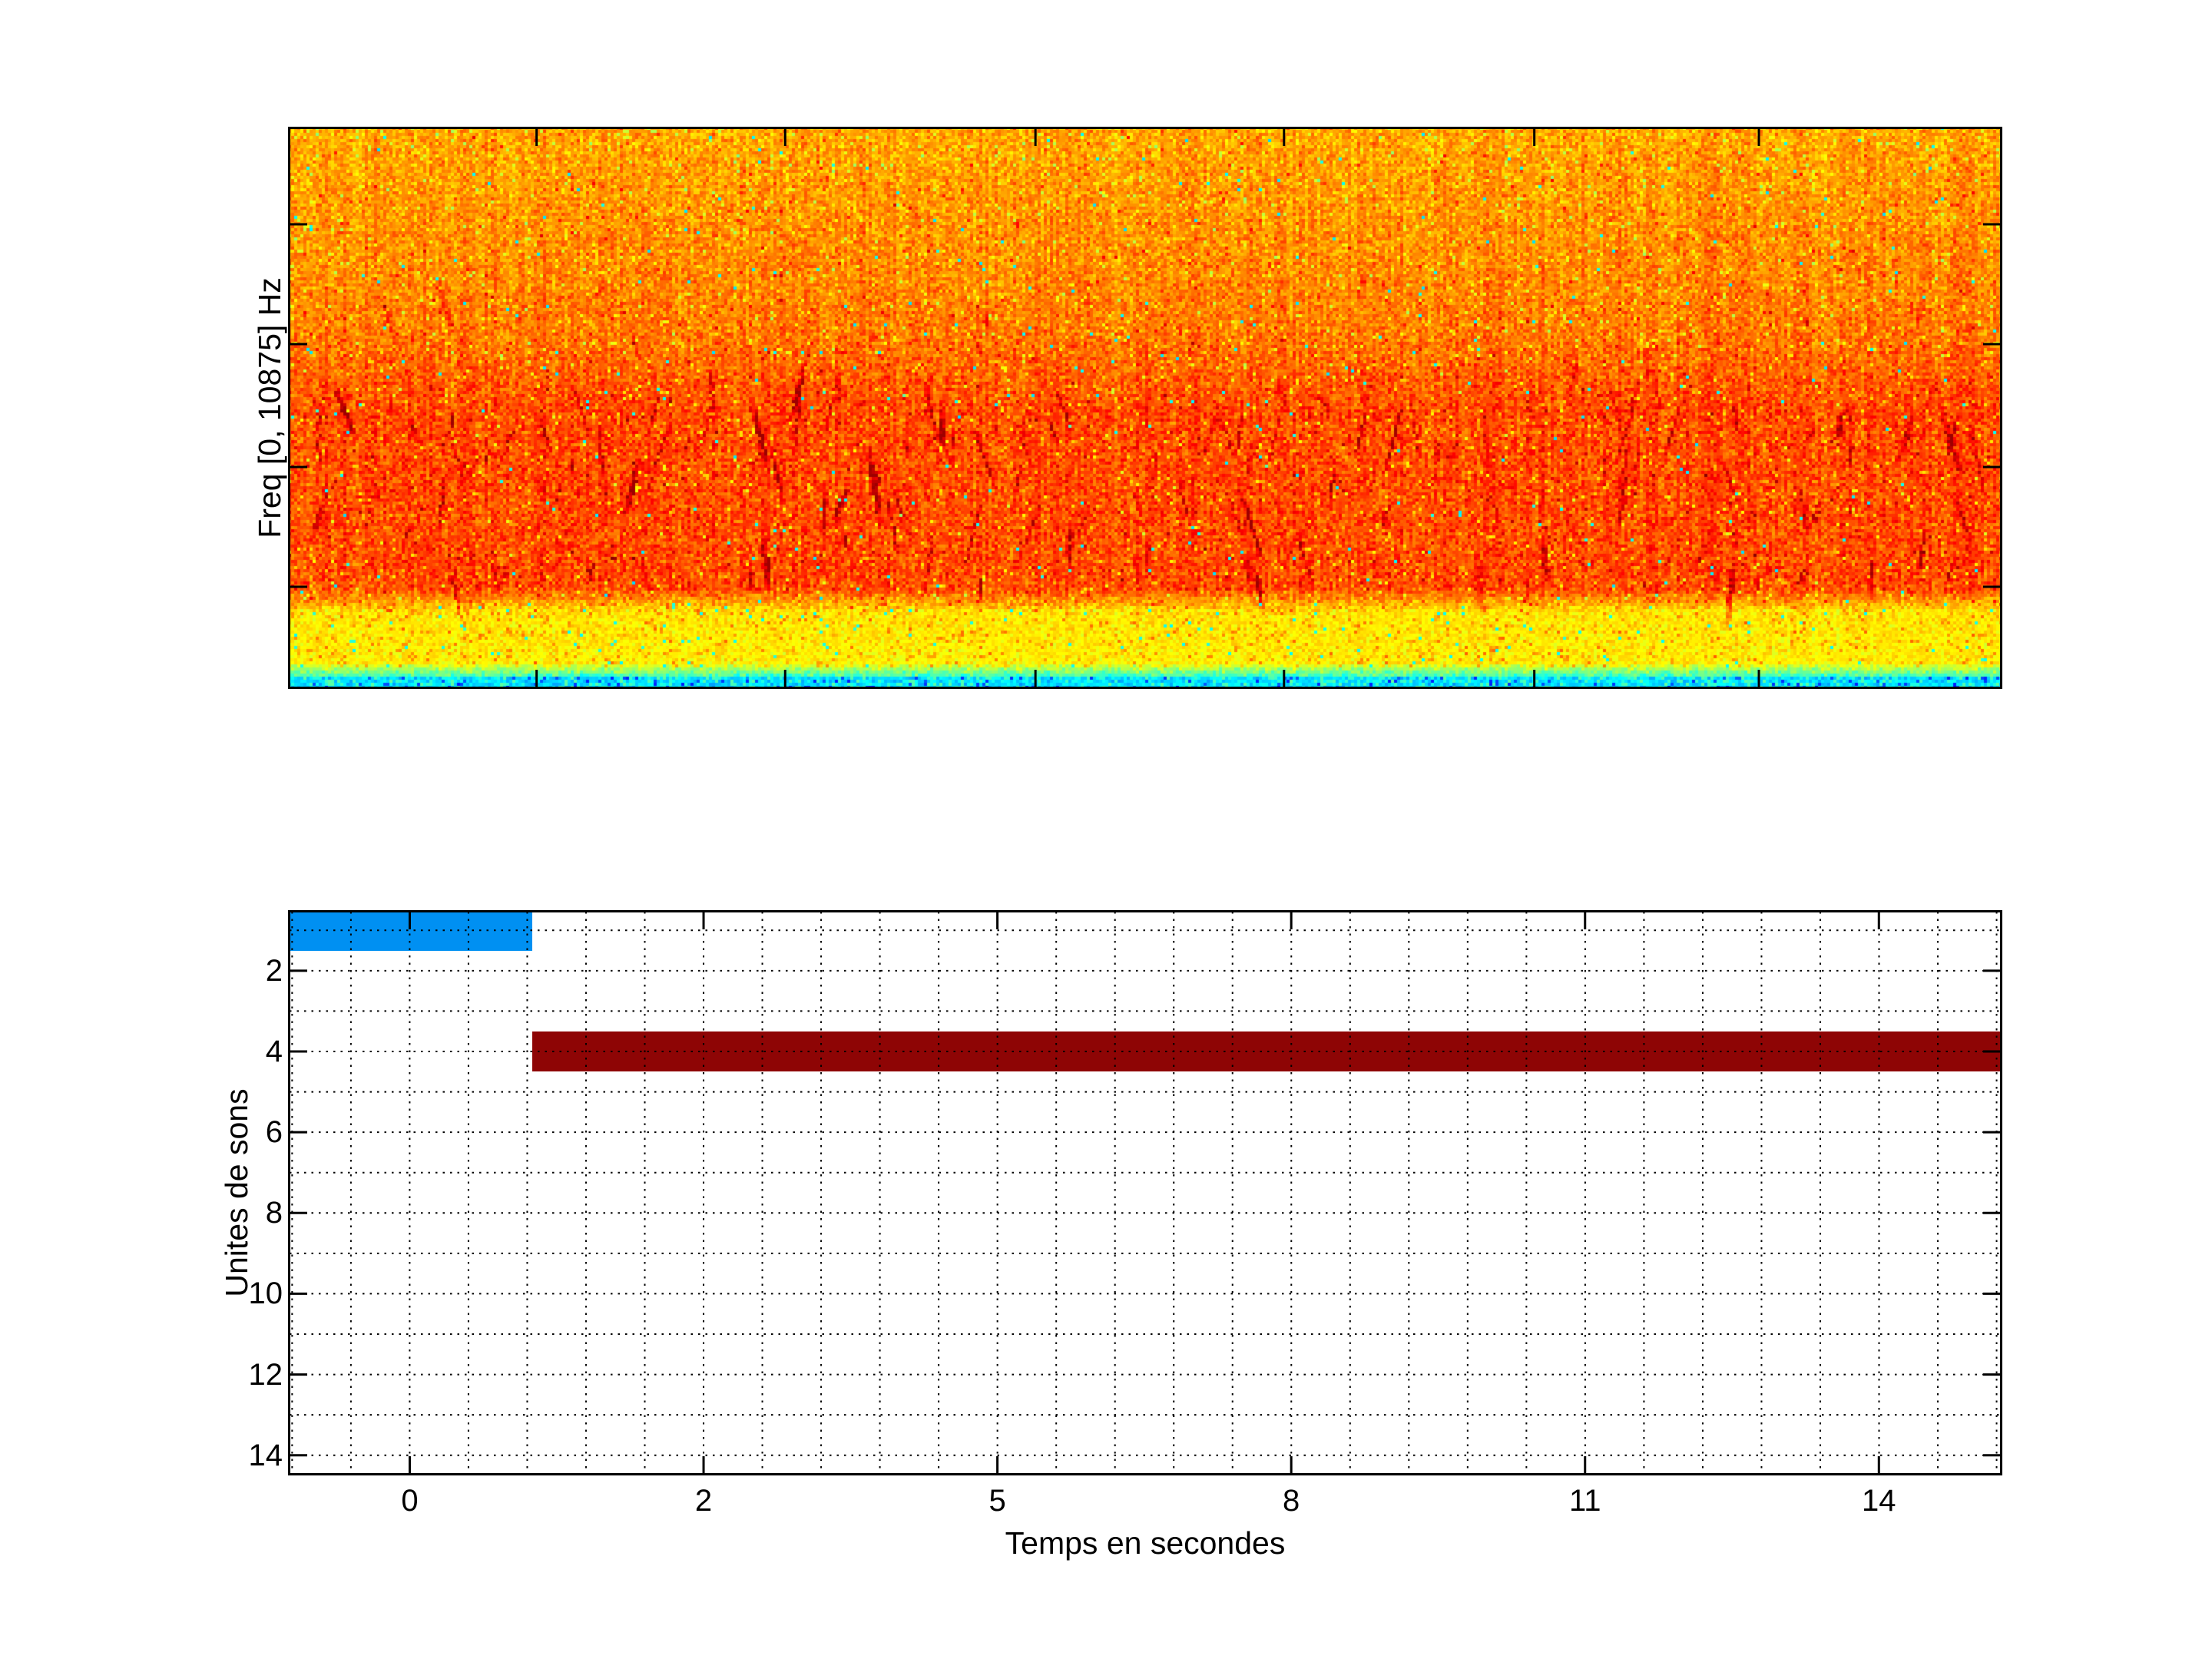 The image size is (2212, 1659). Describe the element at coordinates (269, 407) in the screenshot. I see `freq-axis-label: Freq [0, 10875] Hz` at that location.